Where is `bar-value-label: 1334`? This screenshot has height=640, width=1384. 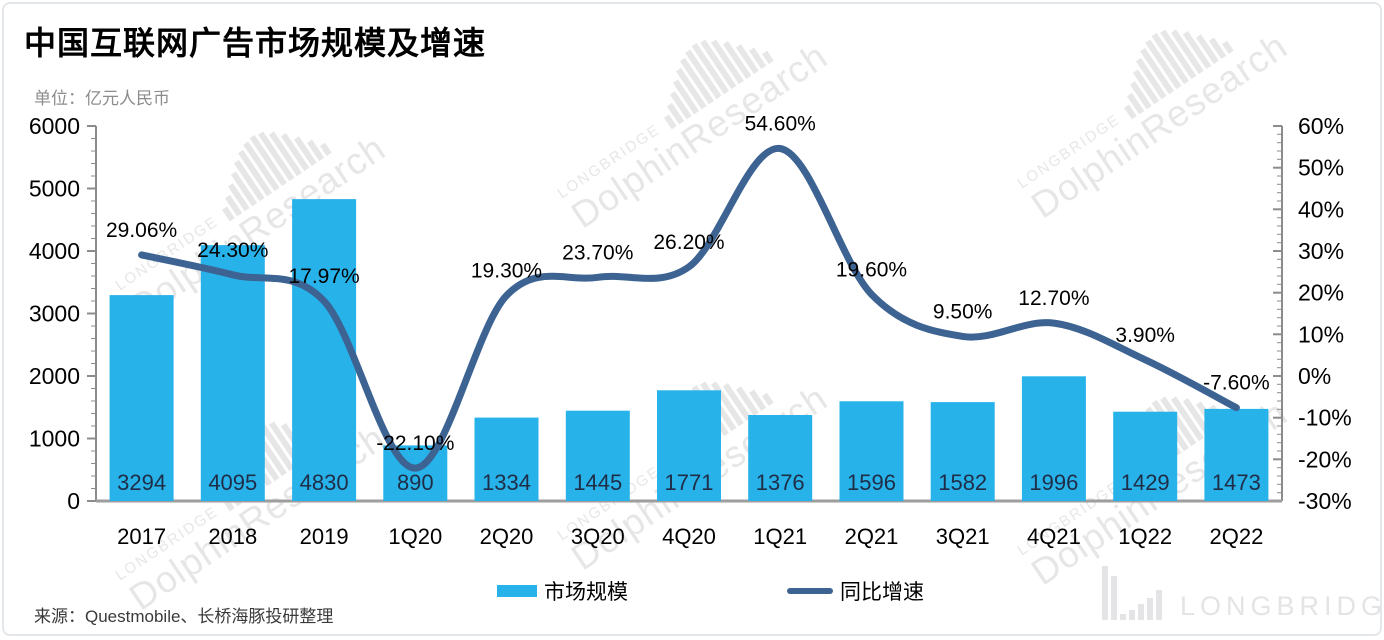 bar-value-label: 1334 is located at coordinates (506, 482).